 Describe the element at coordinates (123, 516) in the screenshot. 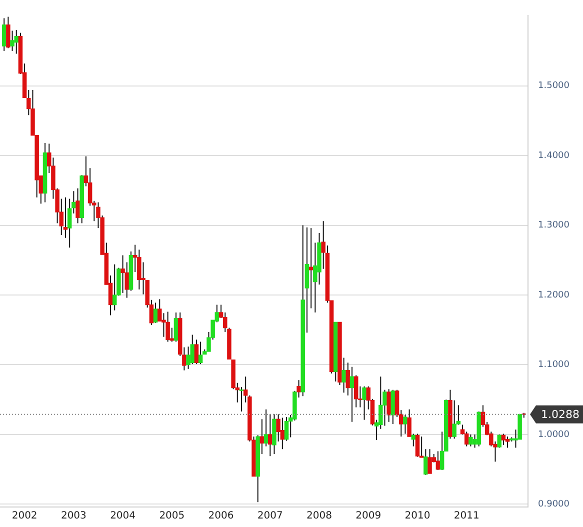

I see `x-tick-label: 2004` at that location.